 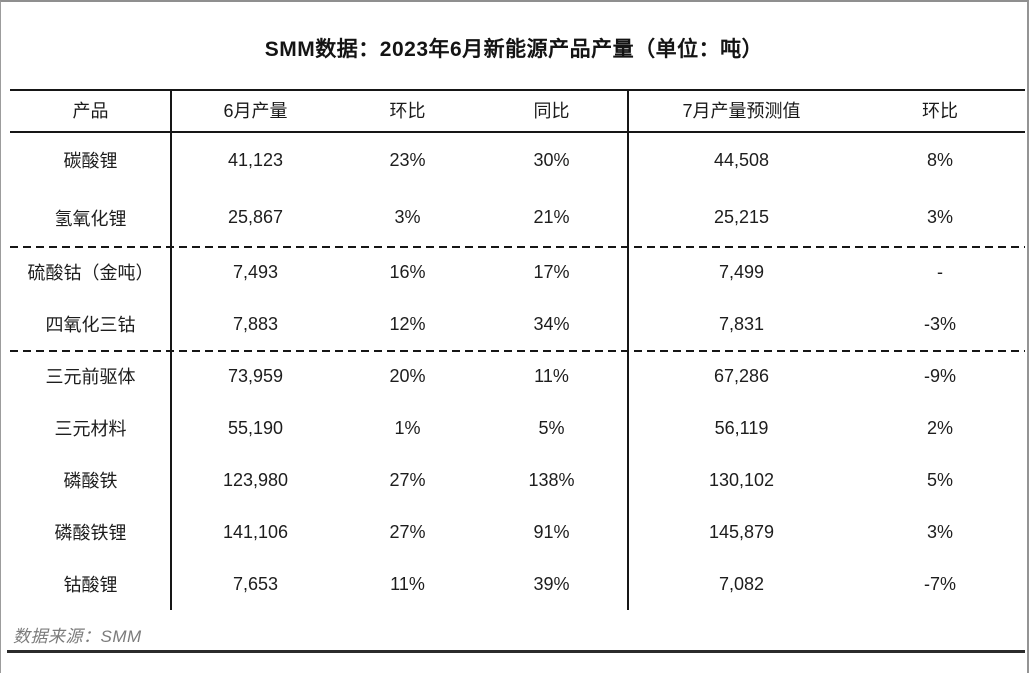 What do you see at coordinates (255, 159) in the screenshot?
I see `value-cell: 41,123` at bounding box center [255, 159].